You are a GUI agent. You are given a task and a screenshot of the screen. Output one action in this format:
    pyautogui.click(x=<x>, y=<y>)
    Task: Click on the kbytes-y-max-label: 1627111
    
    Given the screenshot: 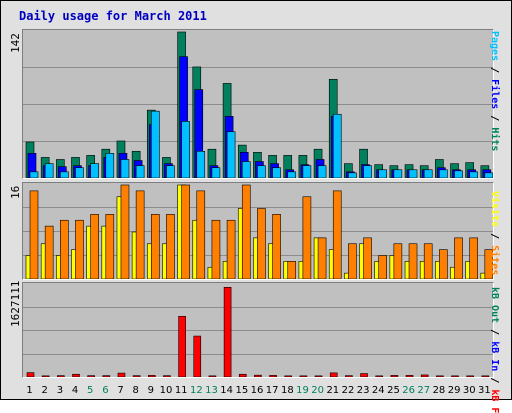 What is the action you would take?
    pyautogui.click(x=15, y=303)
    